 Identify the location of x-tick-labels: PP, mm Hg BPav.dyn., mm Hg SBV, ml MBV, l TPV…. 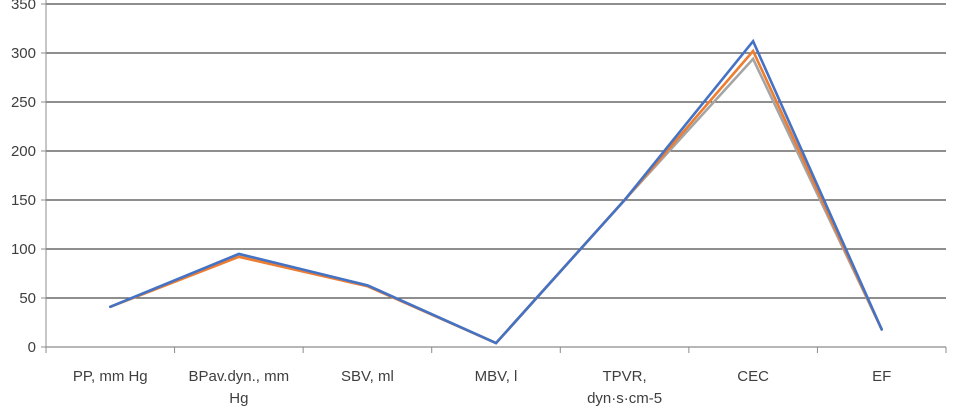
(482, 387).